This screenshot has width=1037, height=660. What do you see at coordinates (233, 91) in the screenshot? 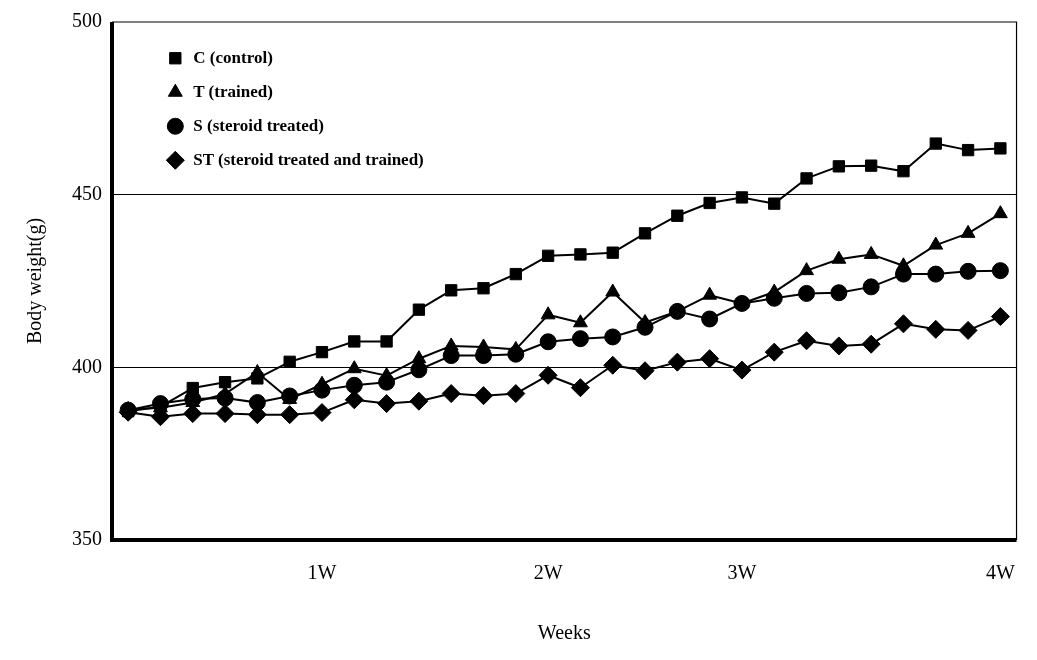
I see `legend-label: T (trained)` at bounding box center [233, 91].